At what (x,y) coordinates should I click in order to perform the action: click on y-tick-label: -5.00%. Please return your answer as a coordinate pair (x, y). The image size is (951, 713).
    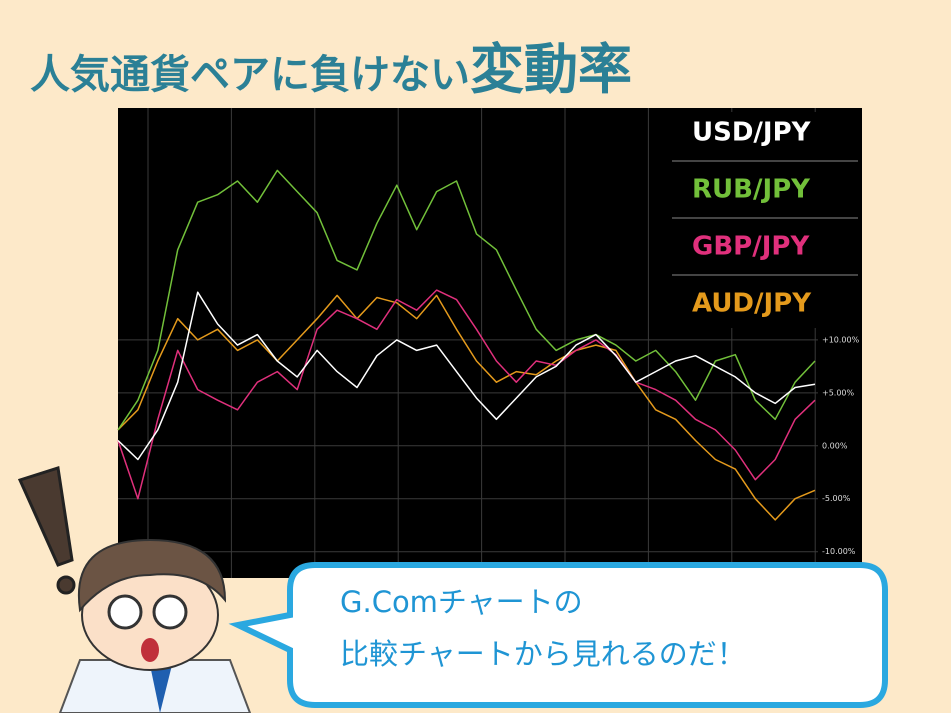
    Looking at the image, I should click on (836, 498).